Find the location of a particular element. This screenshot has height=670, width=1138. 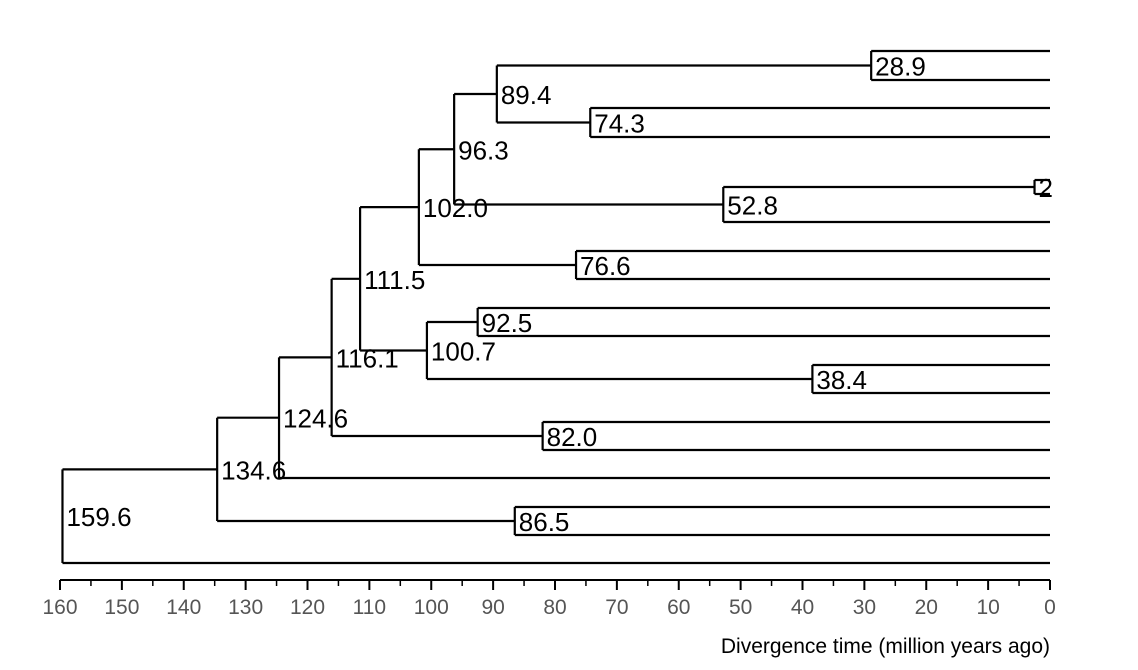

axis-tick-label-160: 160 is located at coordinates (59, 607).